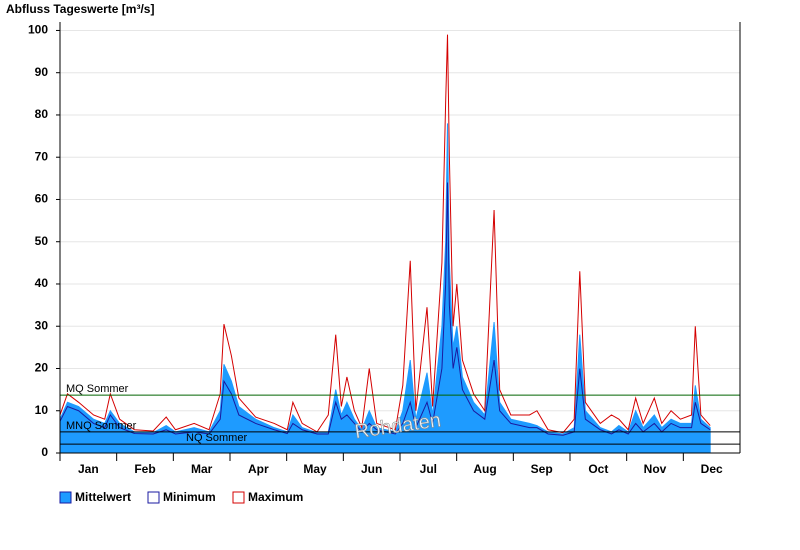  I want to click on x-tick-label: Apr, so click(258, 469).